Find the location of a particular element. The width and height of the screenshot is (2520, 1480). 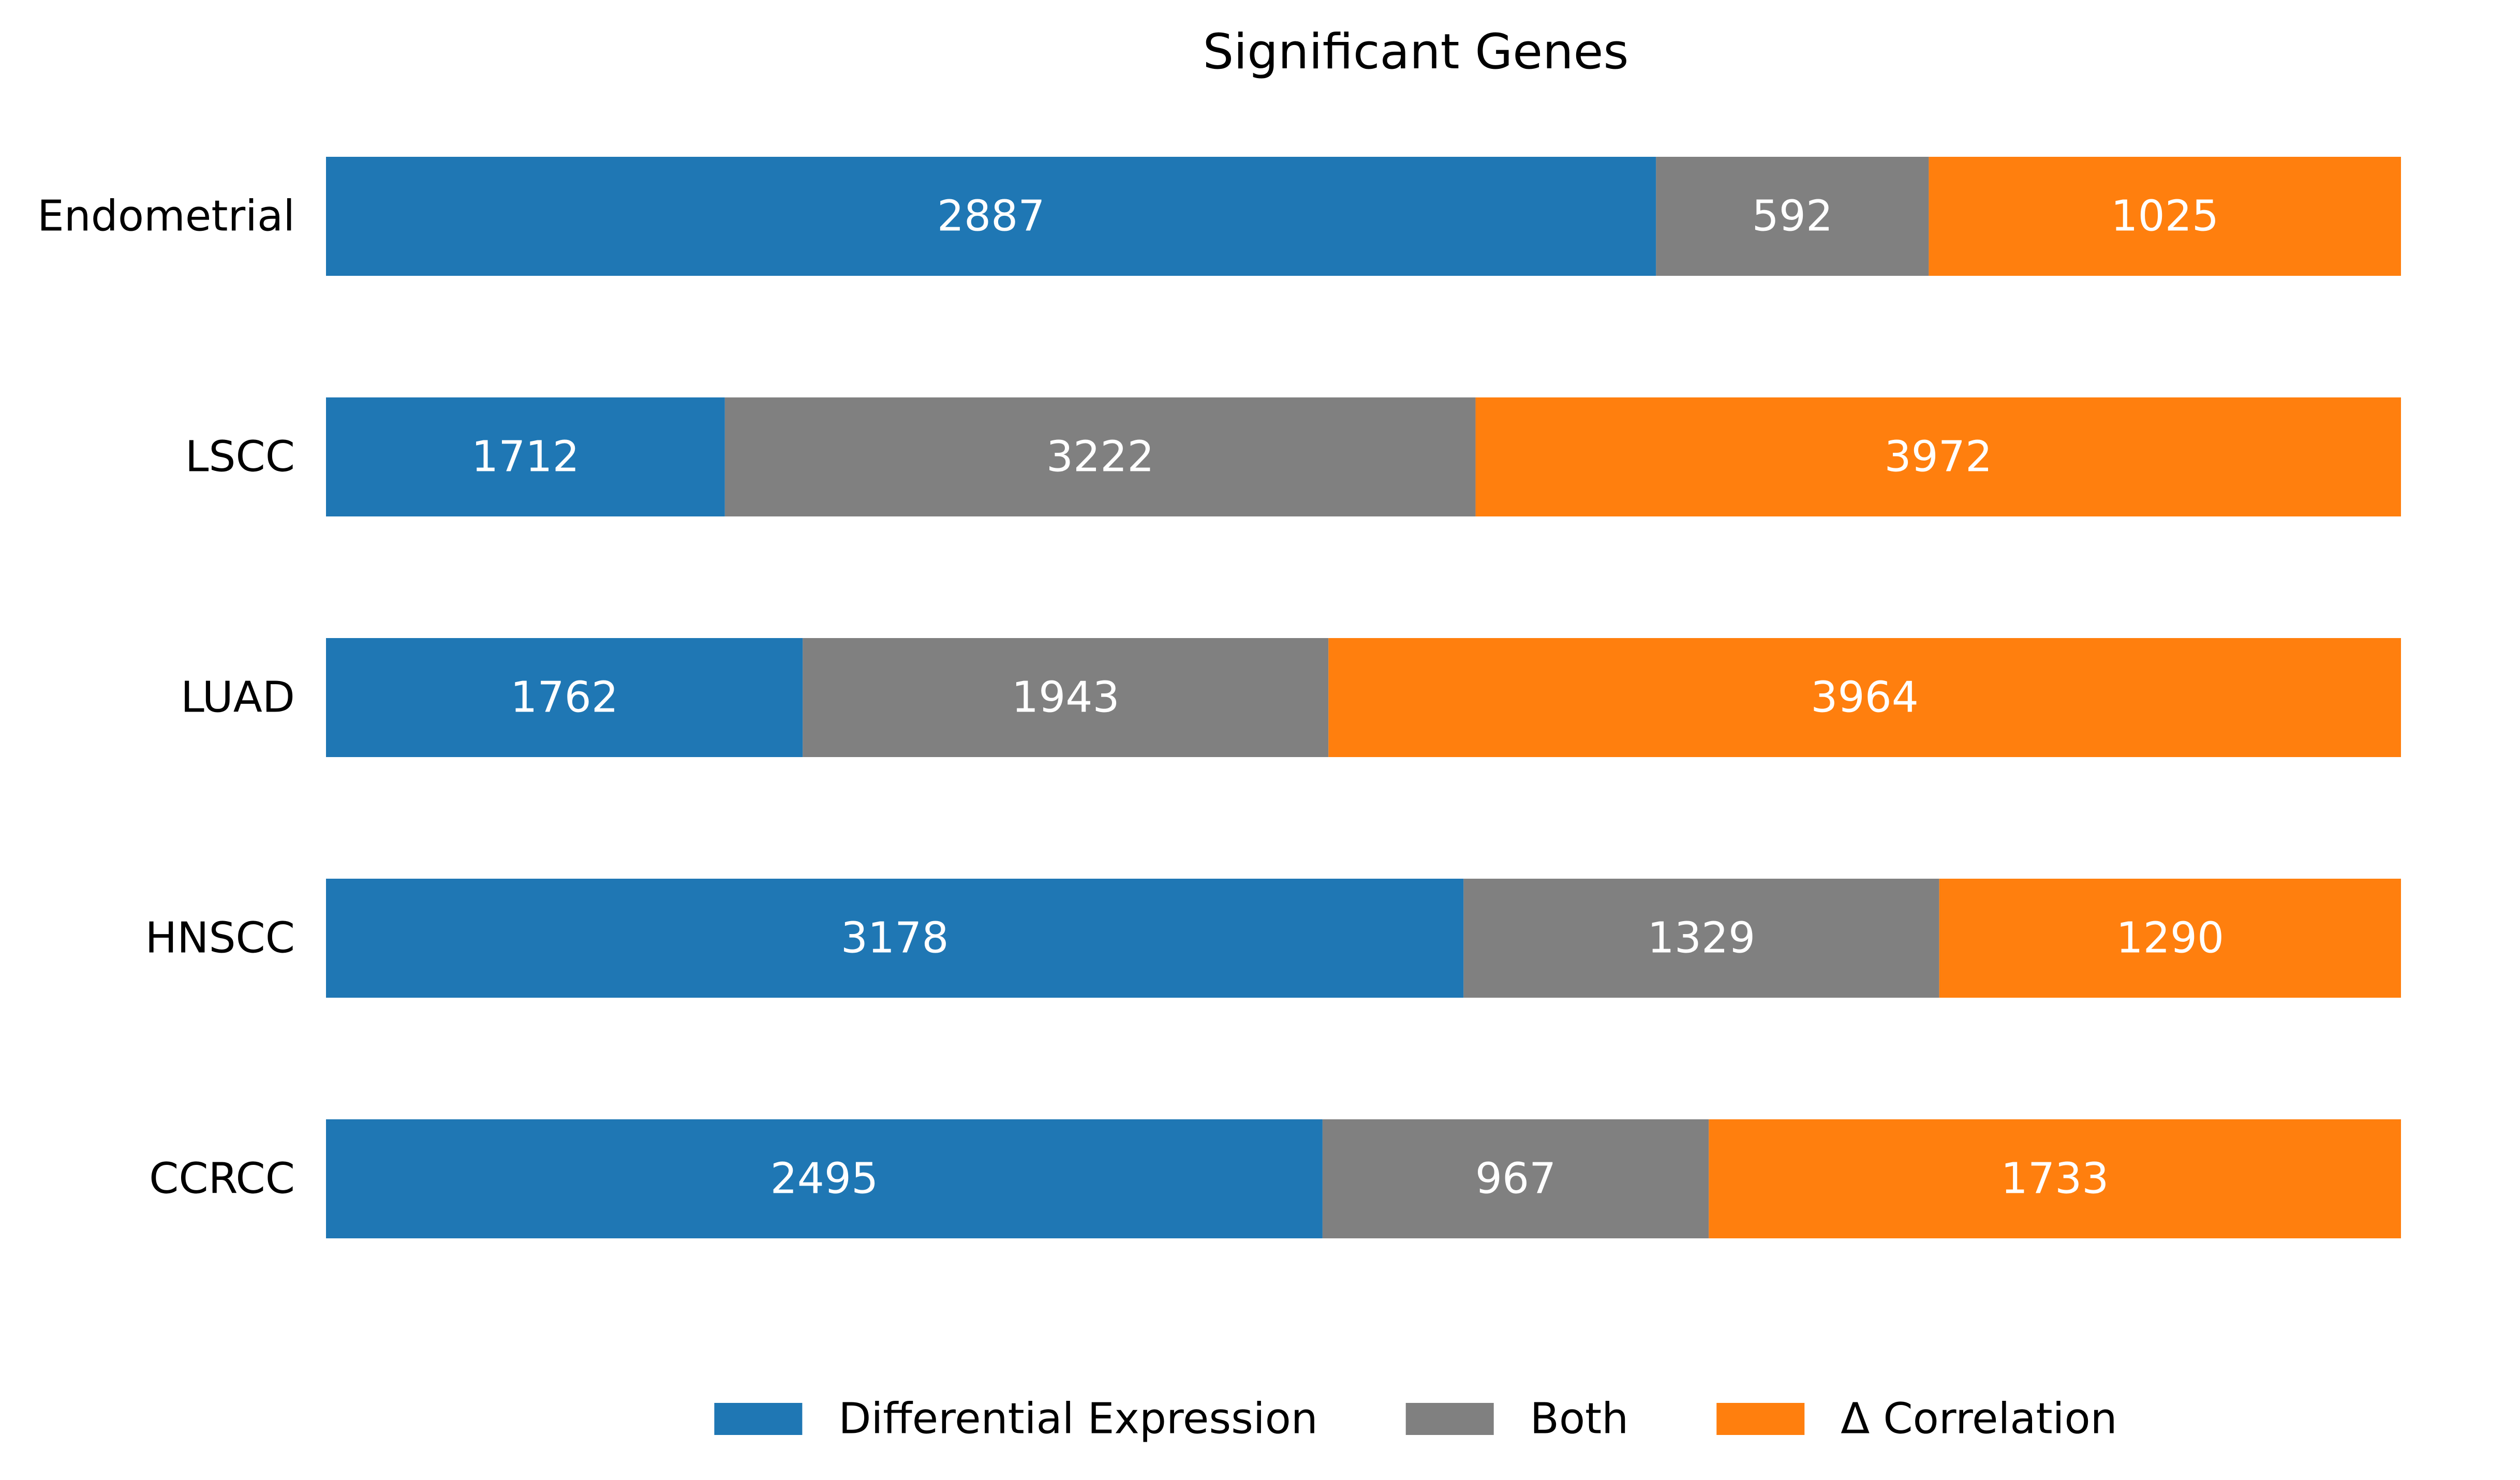

legend-label-series-2: Δ Correlation is located at coordinates (1979, 1419).